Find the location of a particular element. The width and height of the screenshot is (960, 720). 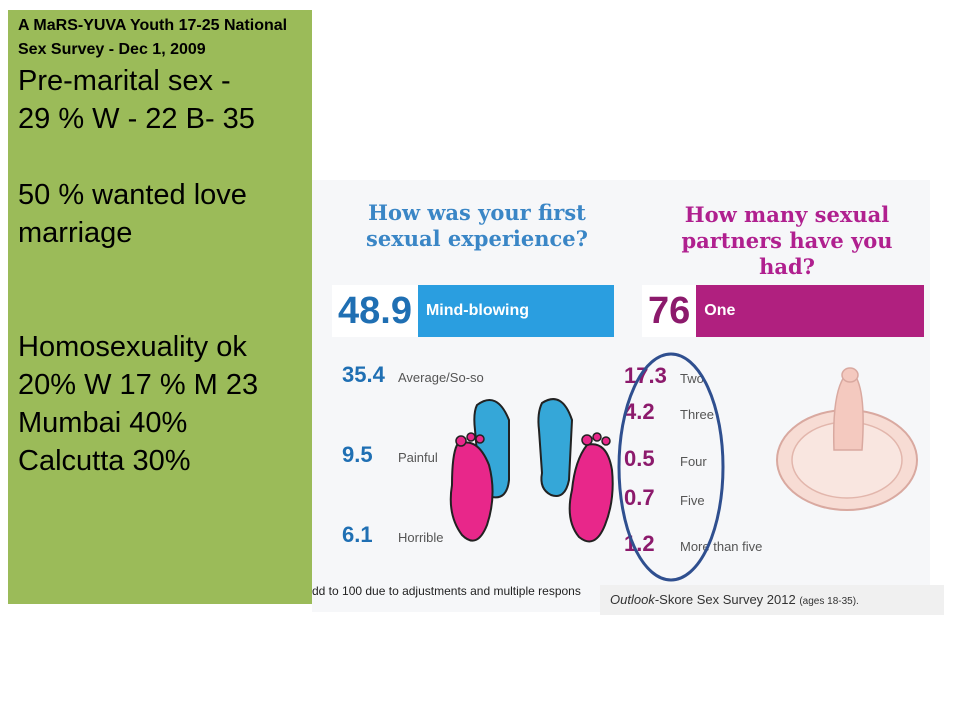

painful-value: 9.5 is located at coordinates (357, 454).